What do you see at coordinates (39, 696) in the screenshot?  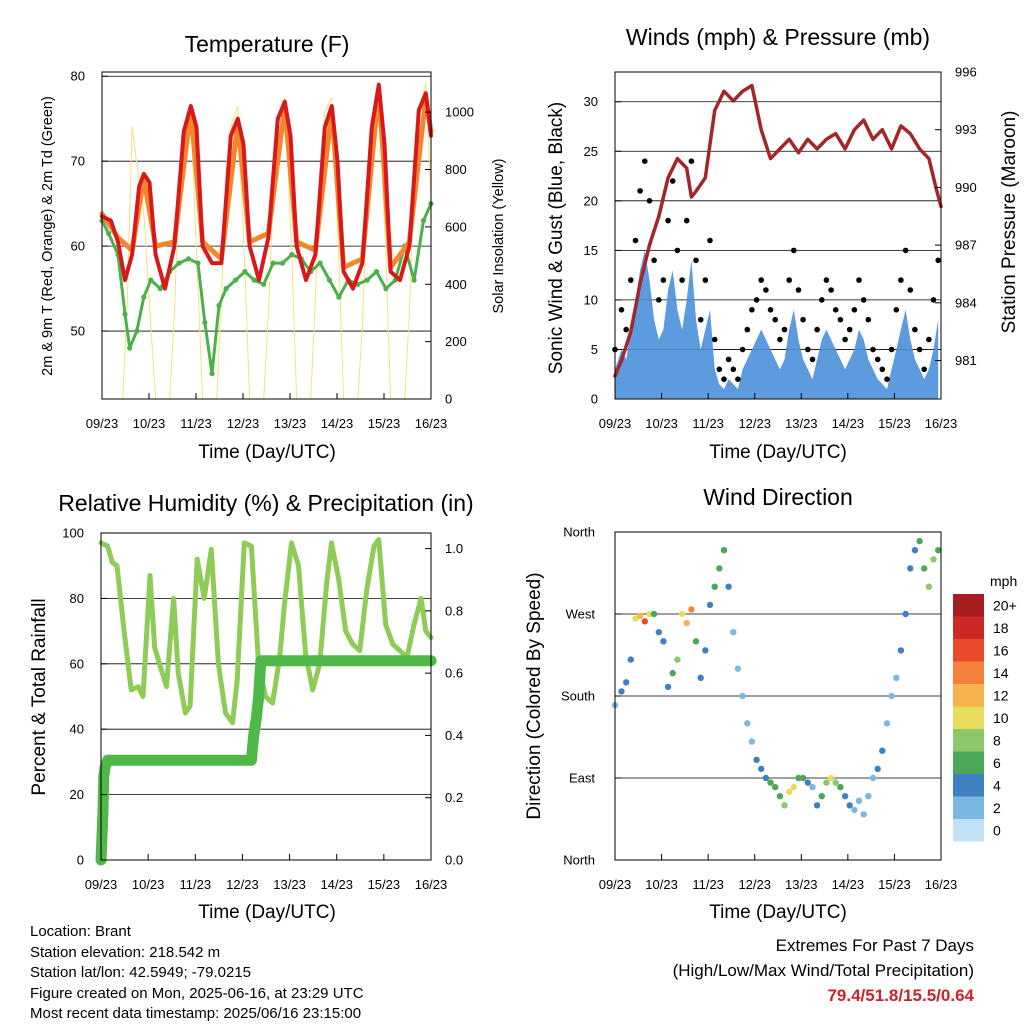 I see `humidity-y-label: Percent & Total Rainfall` at bounding box center [39, 696].